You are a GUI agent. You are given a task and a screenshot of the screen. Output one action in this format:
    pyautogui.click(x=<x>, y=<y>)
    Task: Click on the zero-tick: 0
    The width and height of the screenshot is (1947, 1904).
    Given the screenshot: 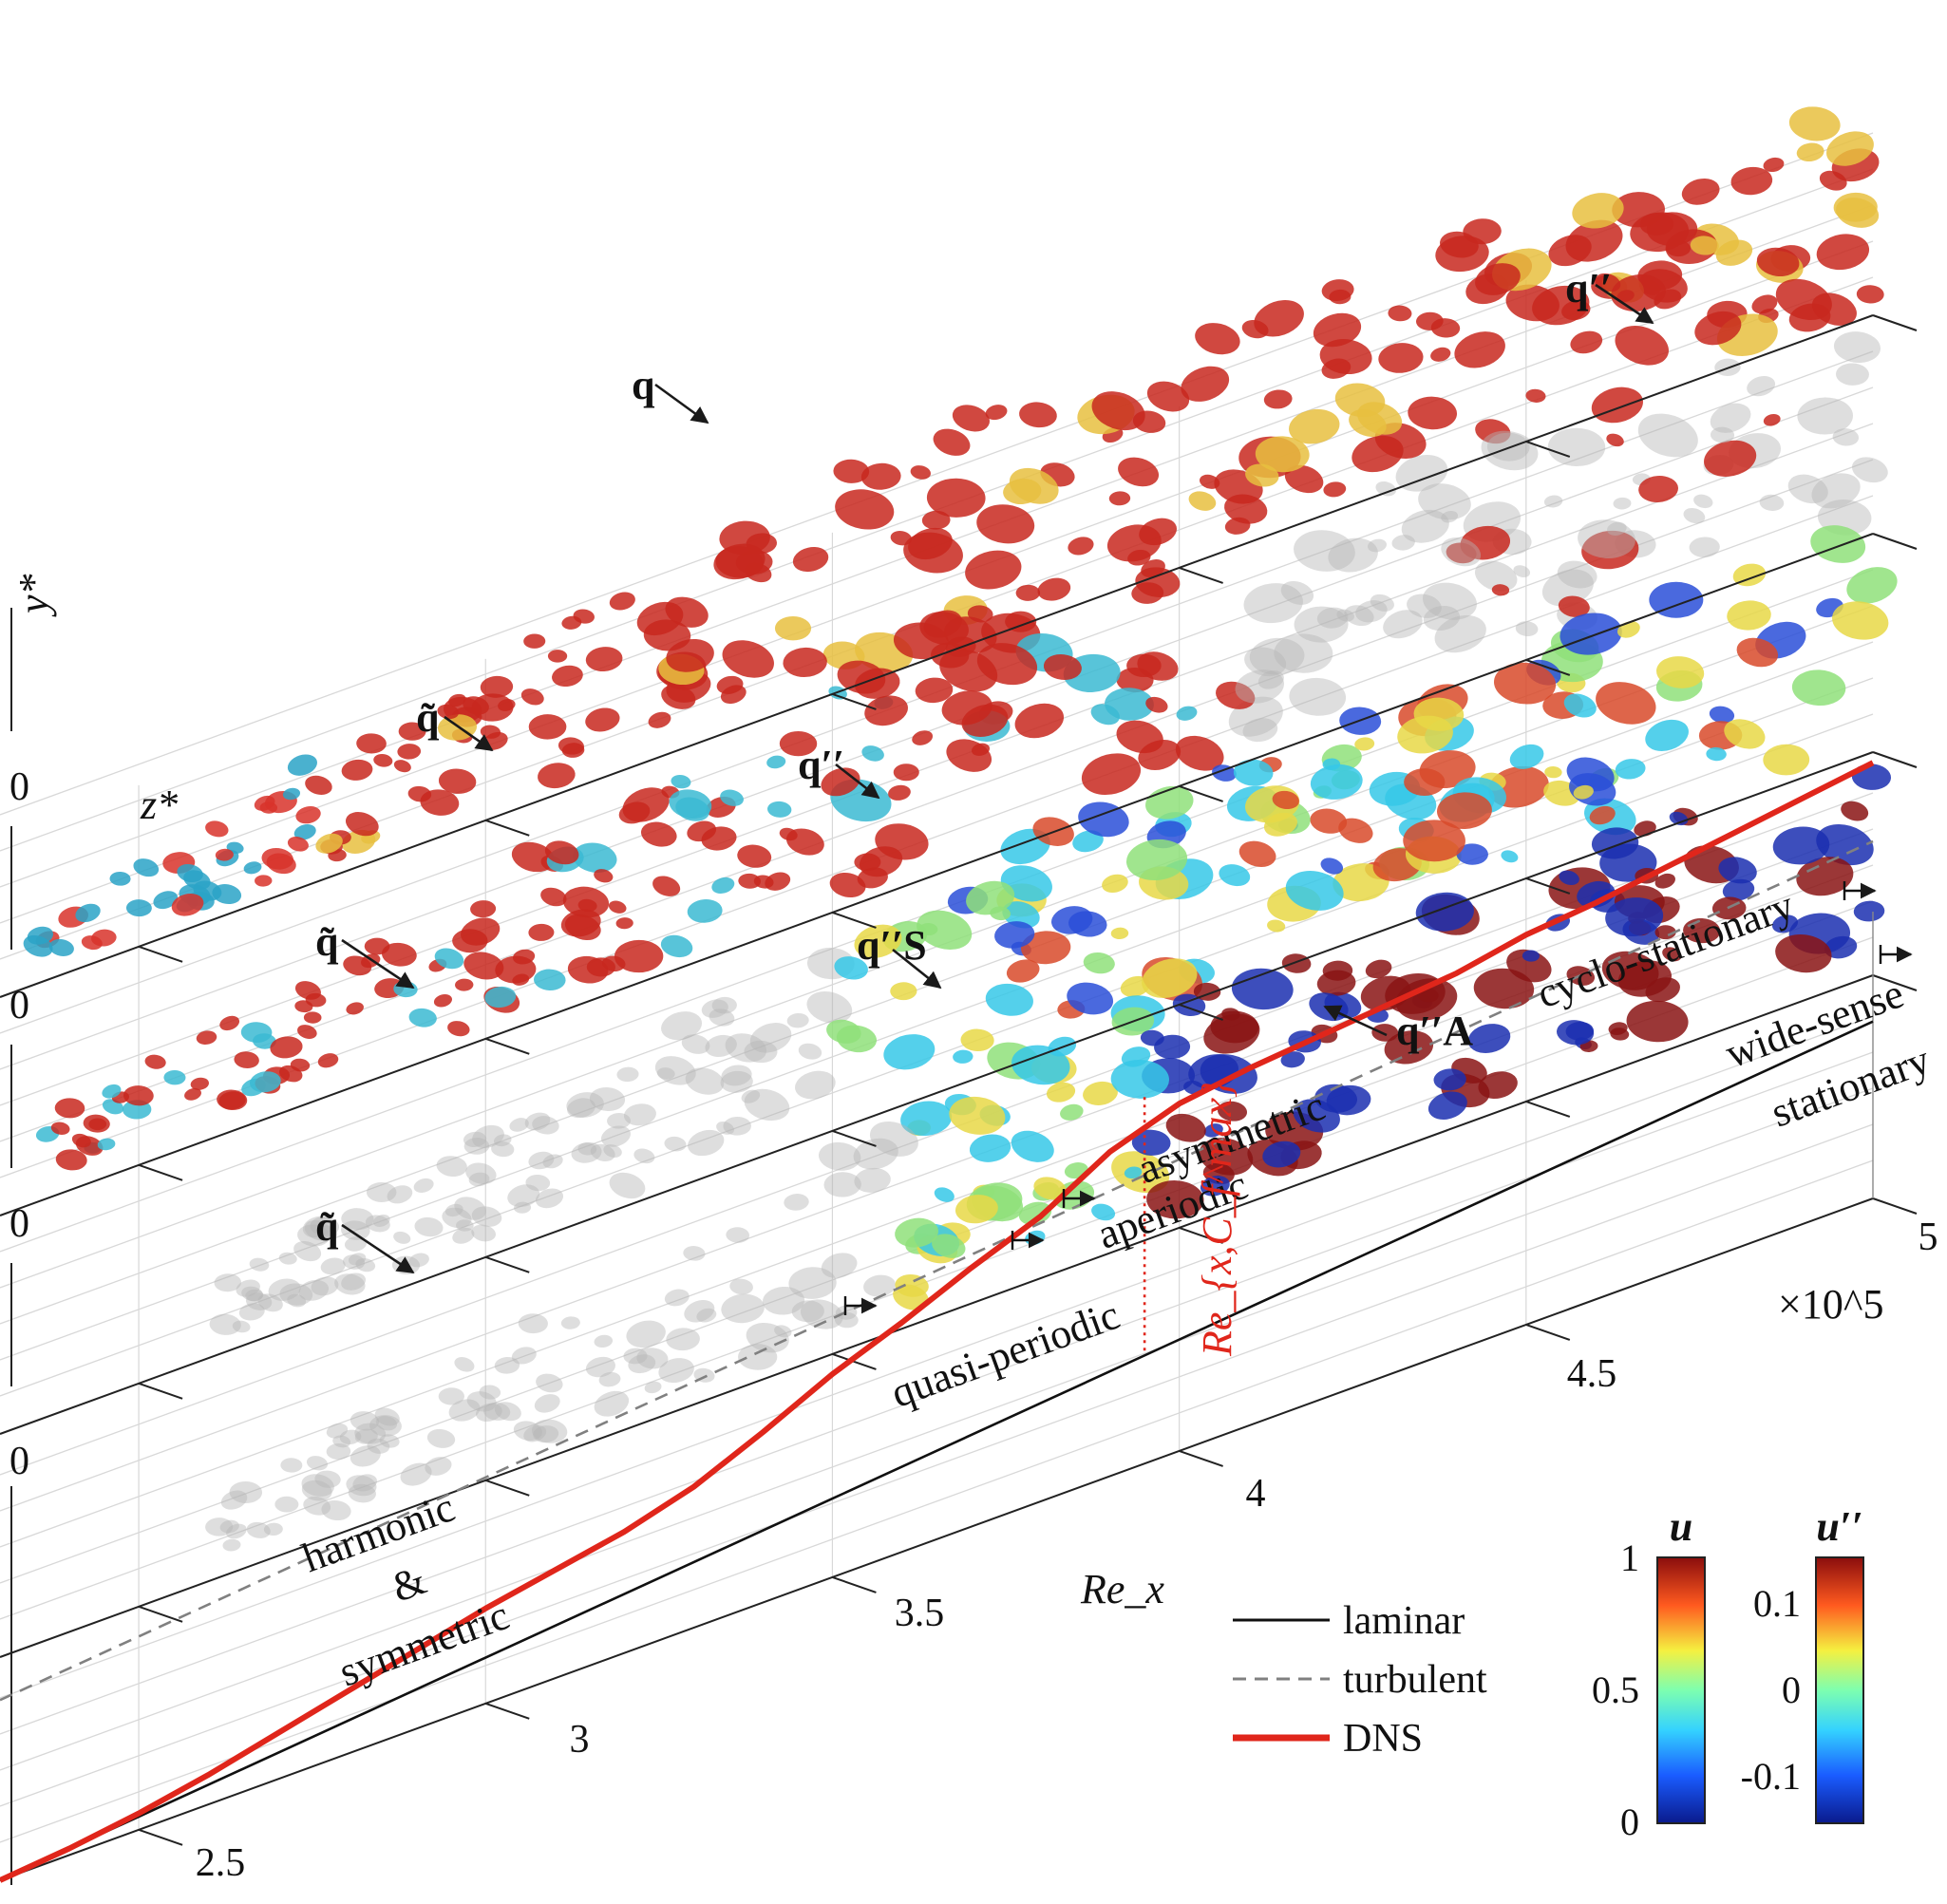 What is the action you would take?
    pyautogui.click(x=19, y=787)
    